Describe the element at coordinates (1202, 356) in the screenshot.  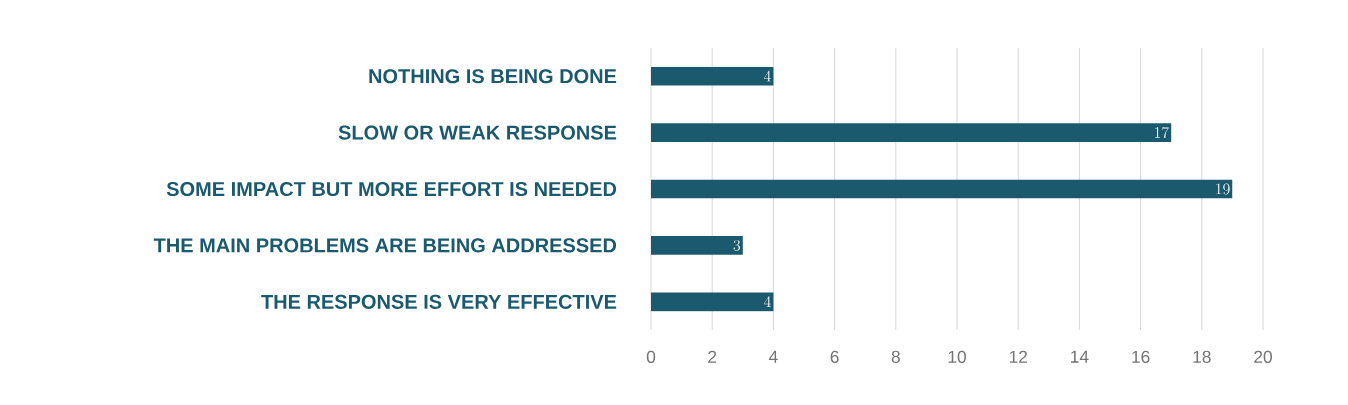
I see `x-tick-label: 18` at that location.